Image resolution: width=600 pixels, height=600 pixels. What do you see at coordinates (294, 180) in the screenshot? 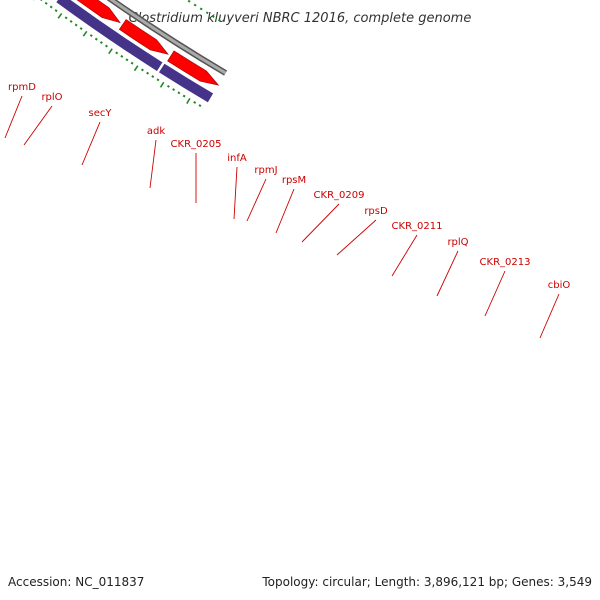
I see `gene-label: rpsM` at bounding box center [294, 180].